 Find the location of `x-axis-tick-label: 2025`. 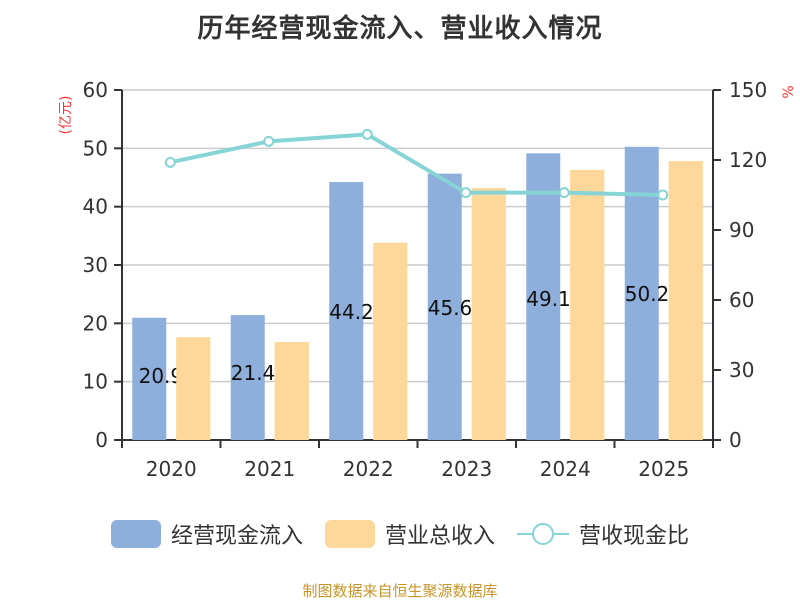

x-axis-tick-label: 2025 is located at coordinates (663, 469).